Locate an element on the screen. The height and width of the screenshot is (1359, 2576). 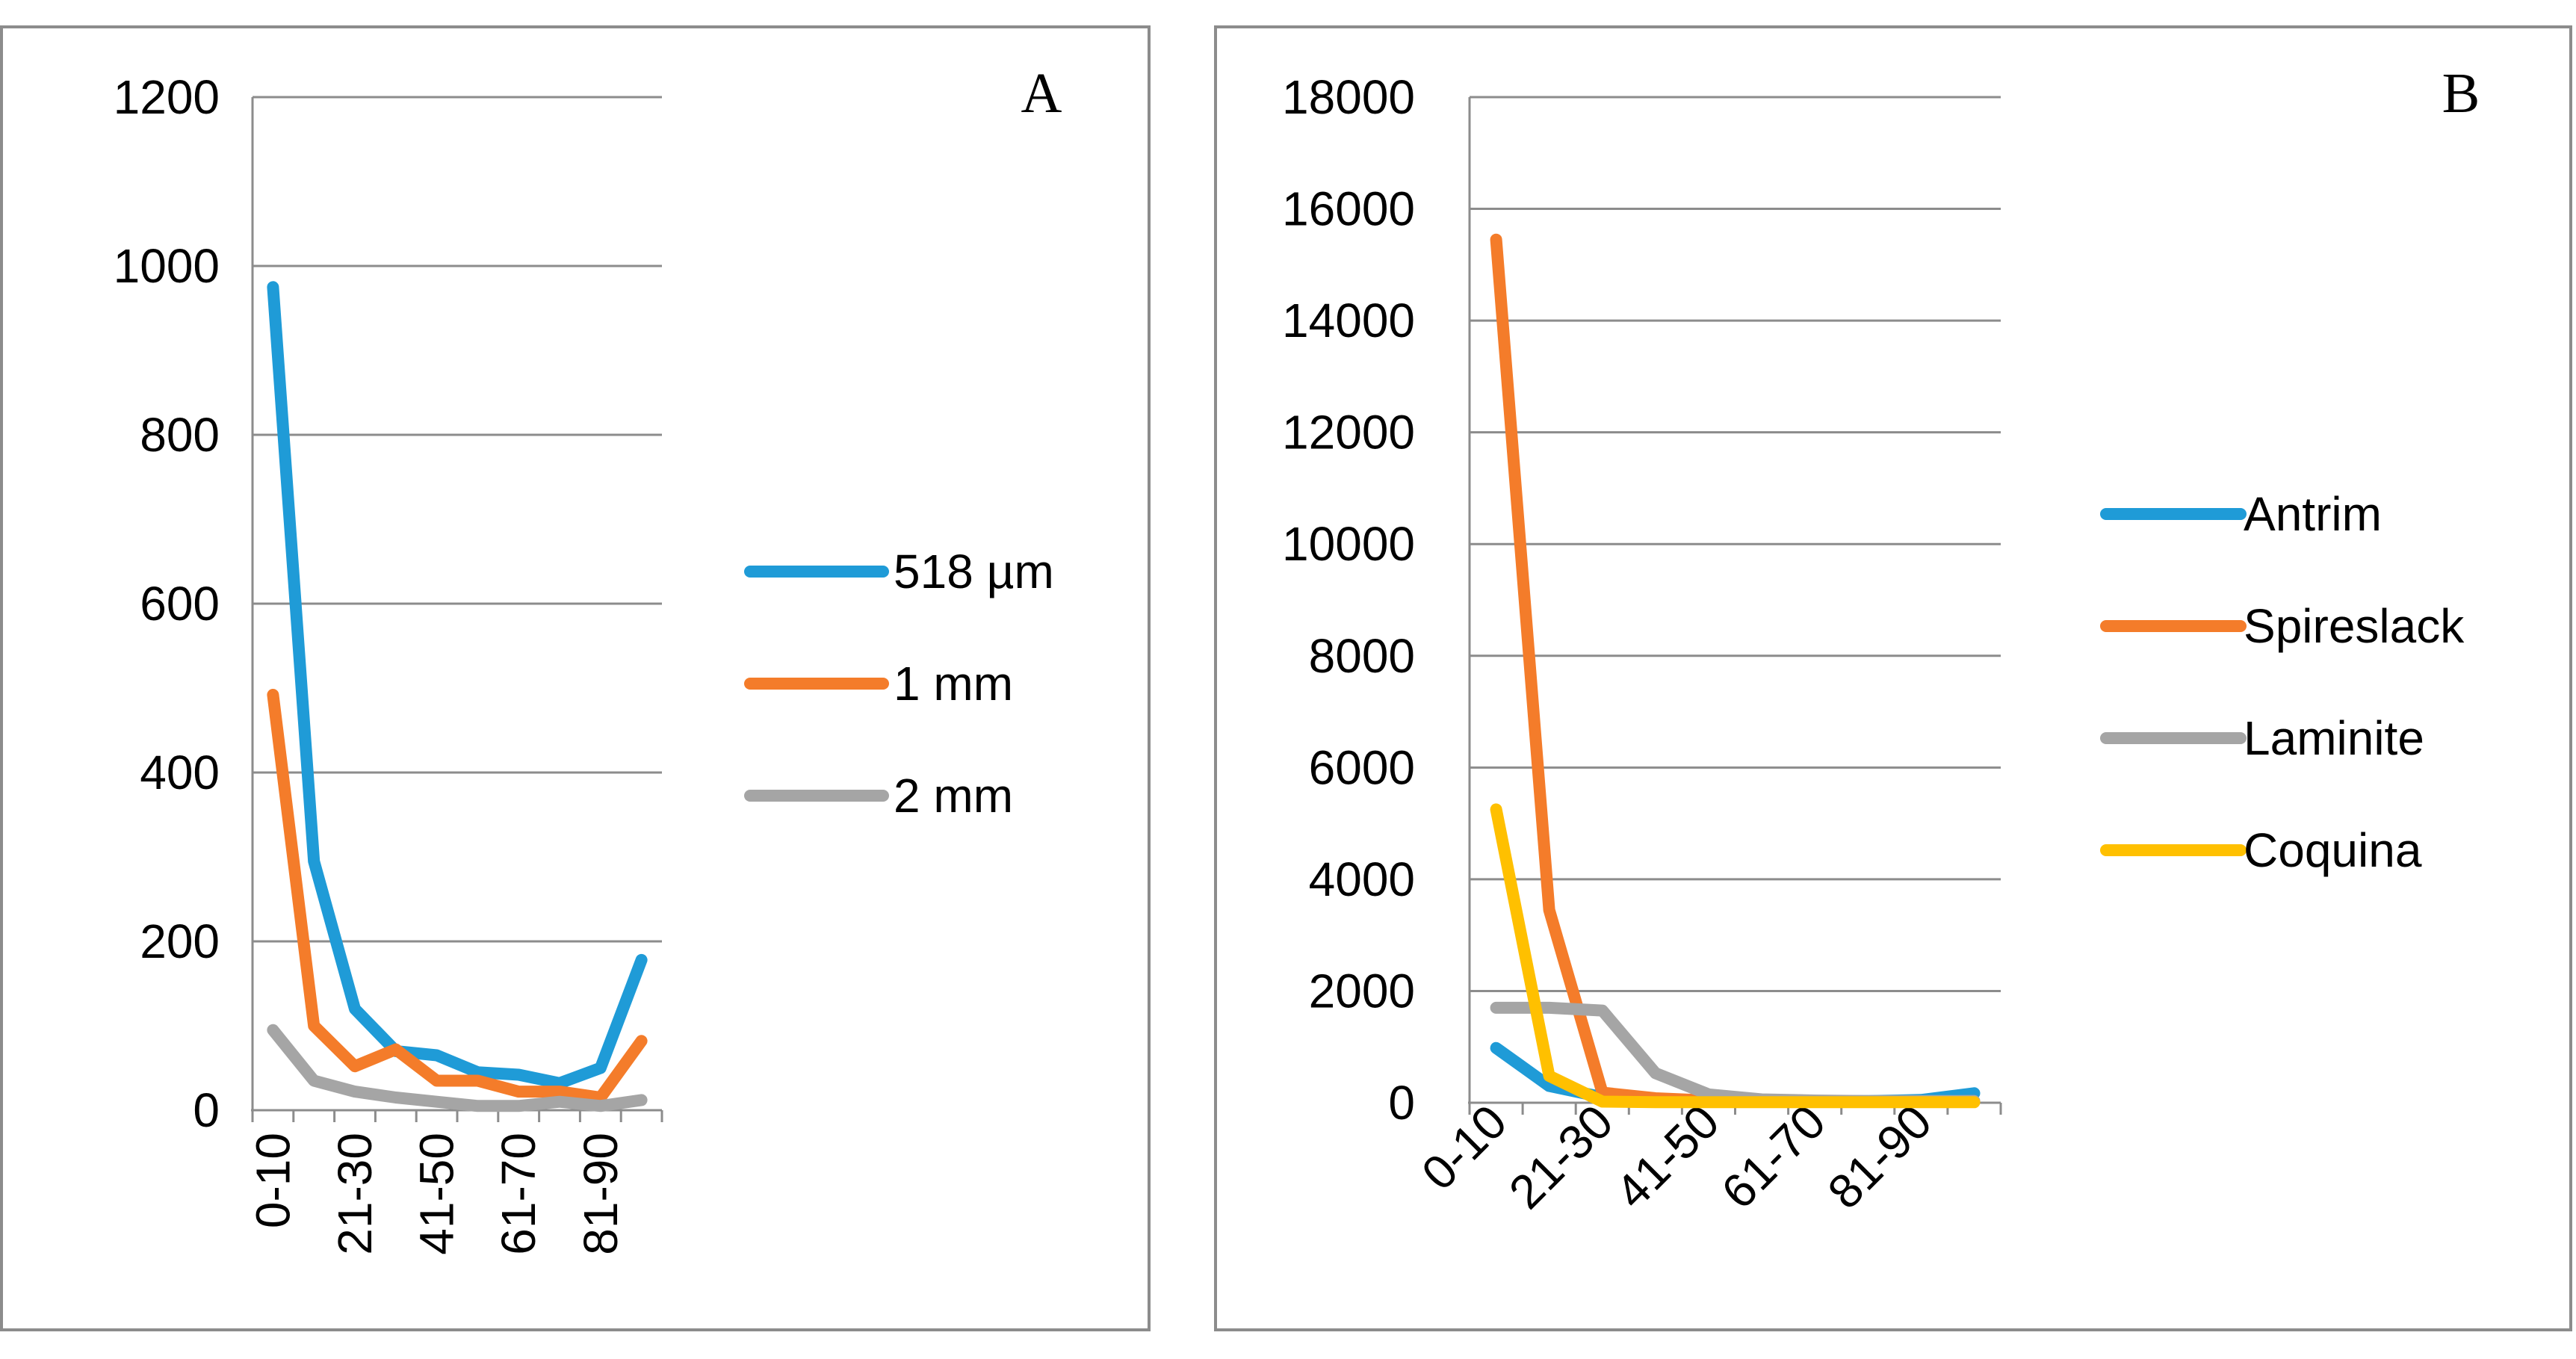
chart-b-y-tick-label: 14000 is located at coordinates (1348, 320).